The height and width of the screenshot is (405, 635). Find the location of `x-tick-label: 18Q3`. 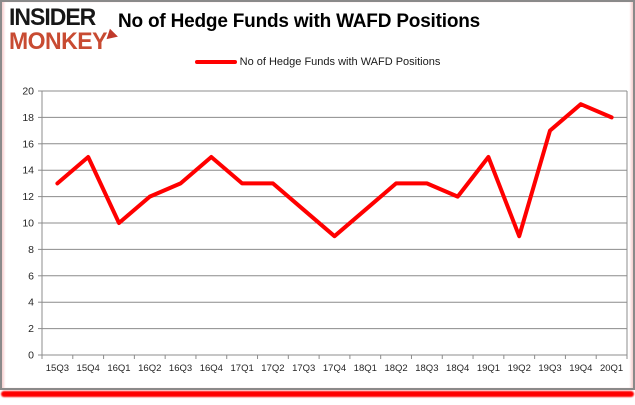

x-tick-label: 18Q3 is located at coordinates (426, 368).